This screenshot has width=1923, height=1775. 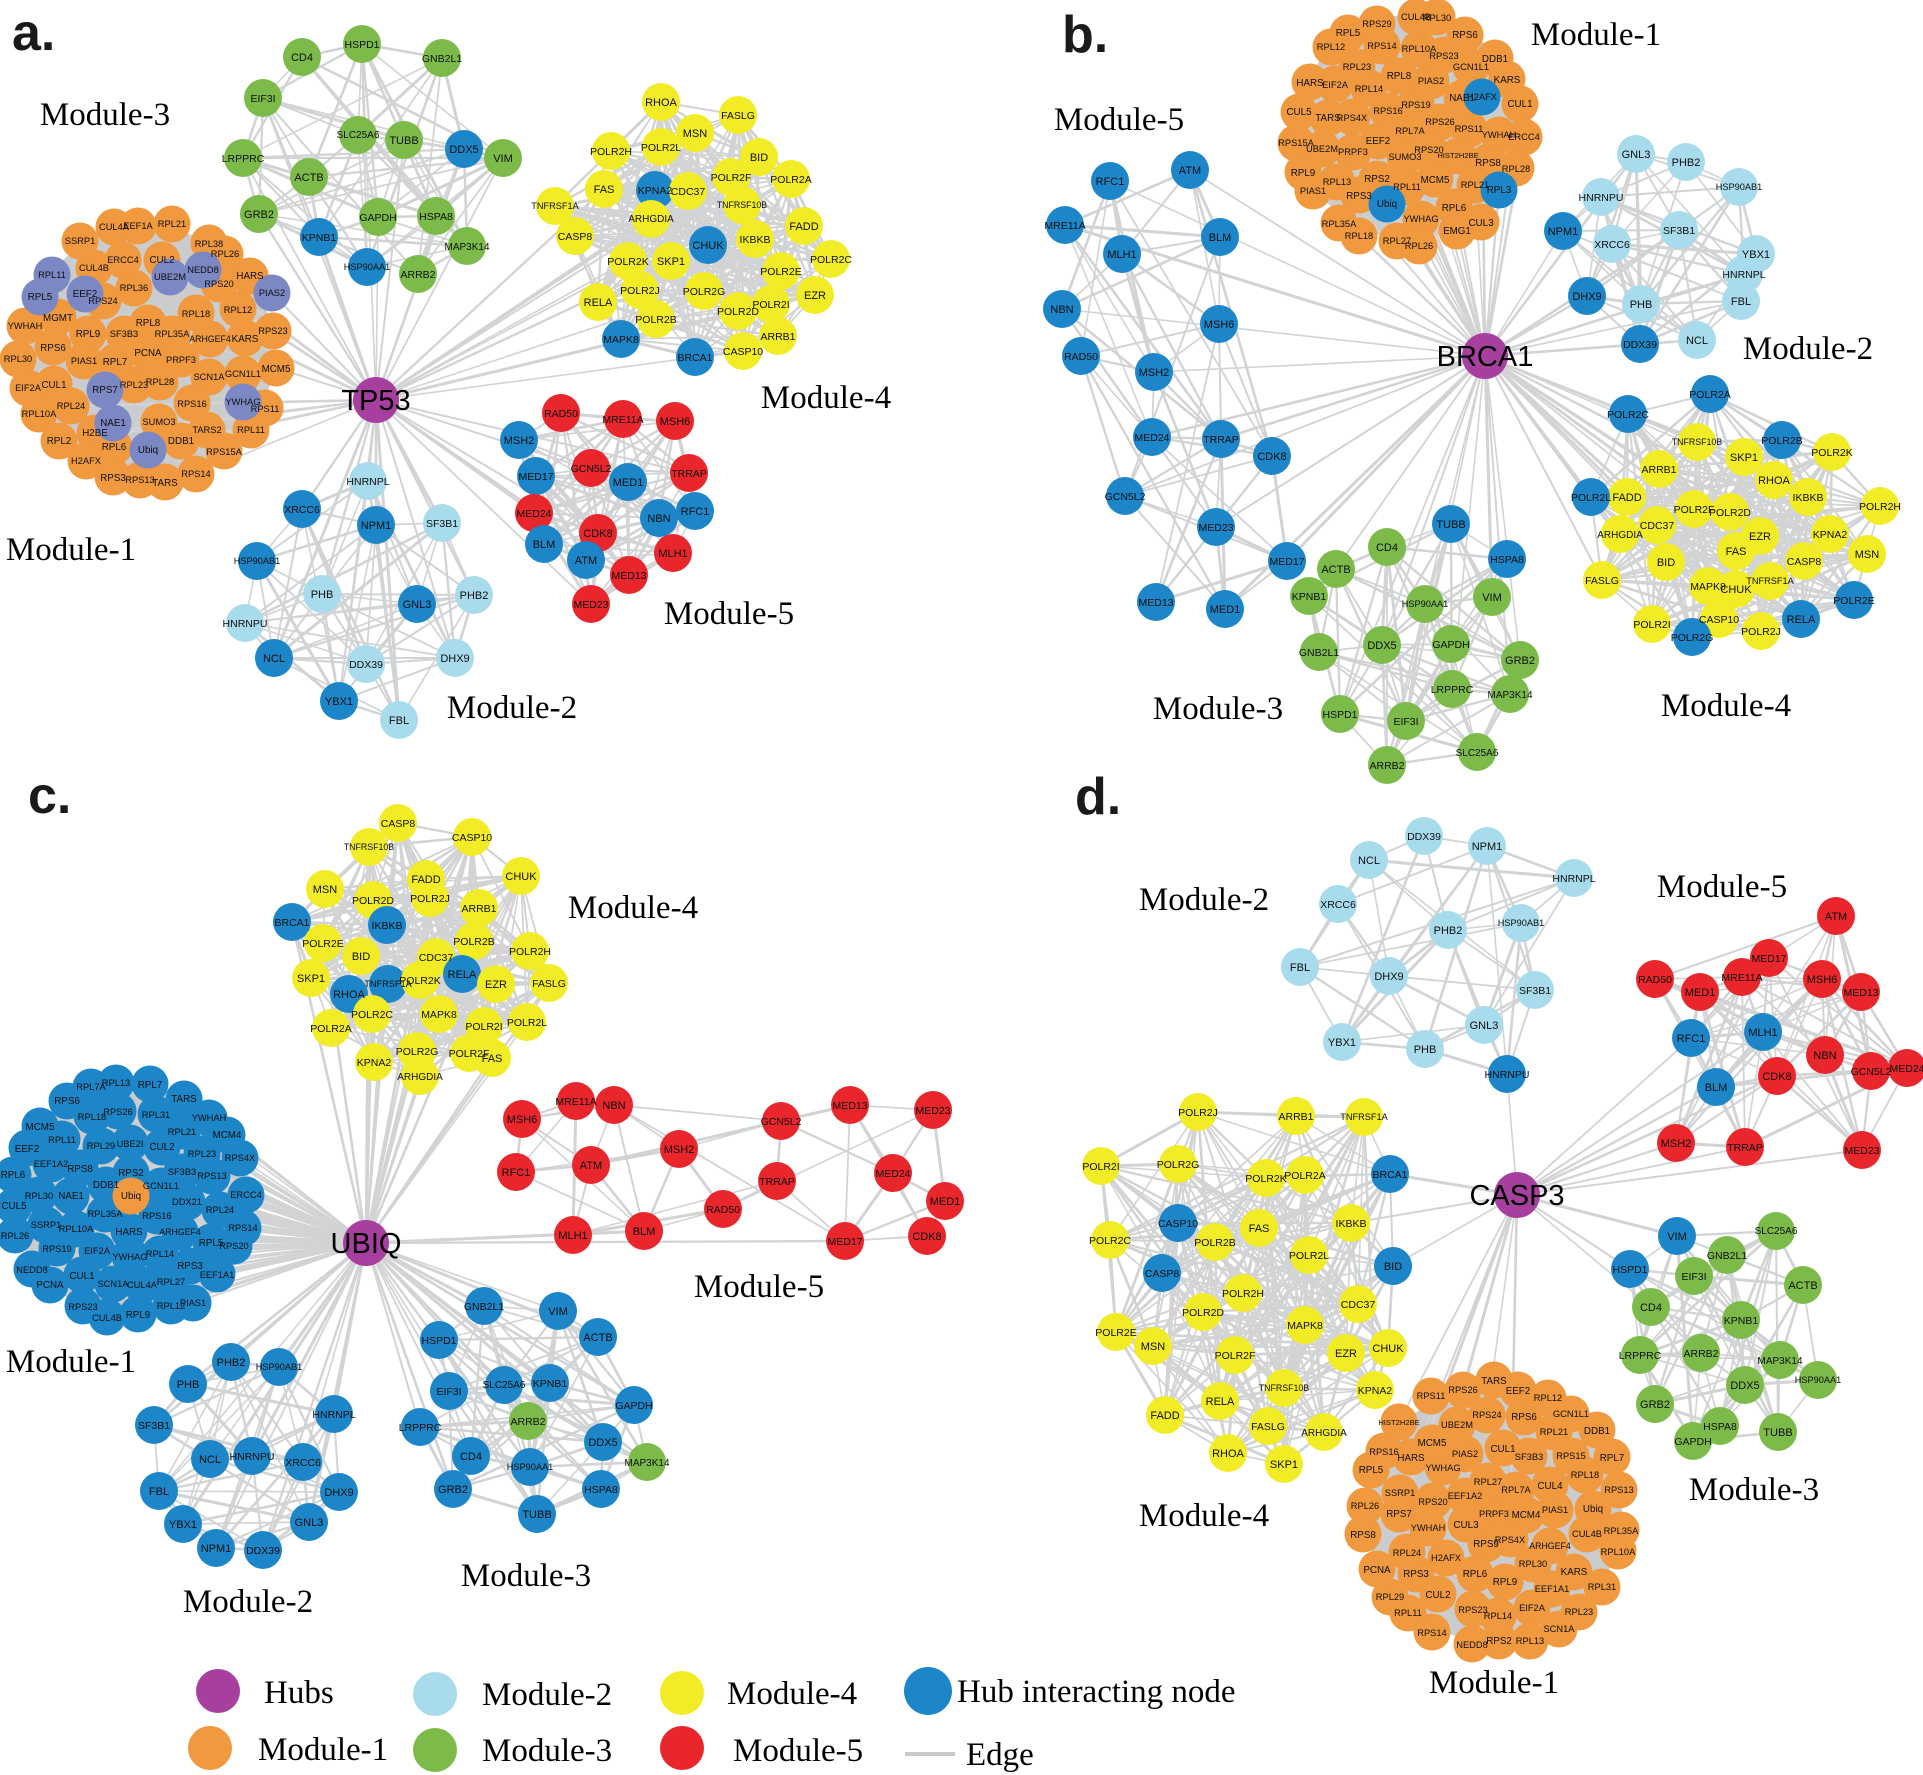 What do you see at coordinates (621, 340) in the screenshot?
I see `svg-text: MAPK8` at bounding box center [621, 340].